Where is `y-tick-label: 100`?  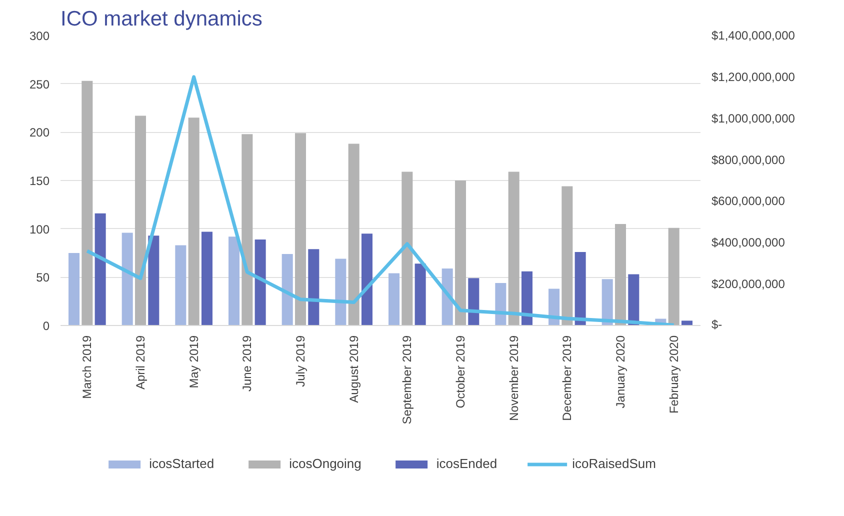
y-tick-label: 100 is located at coordinates (39, 229).